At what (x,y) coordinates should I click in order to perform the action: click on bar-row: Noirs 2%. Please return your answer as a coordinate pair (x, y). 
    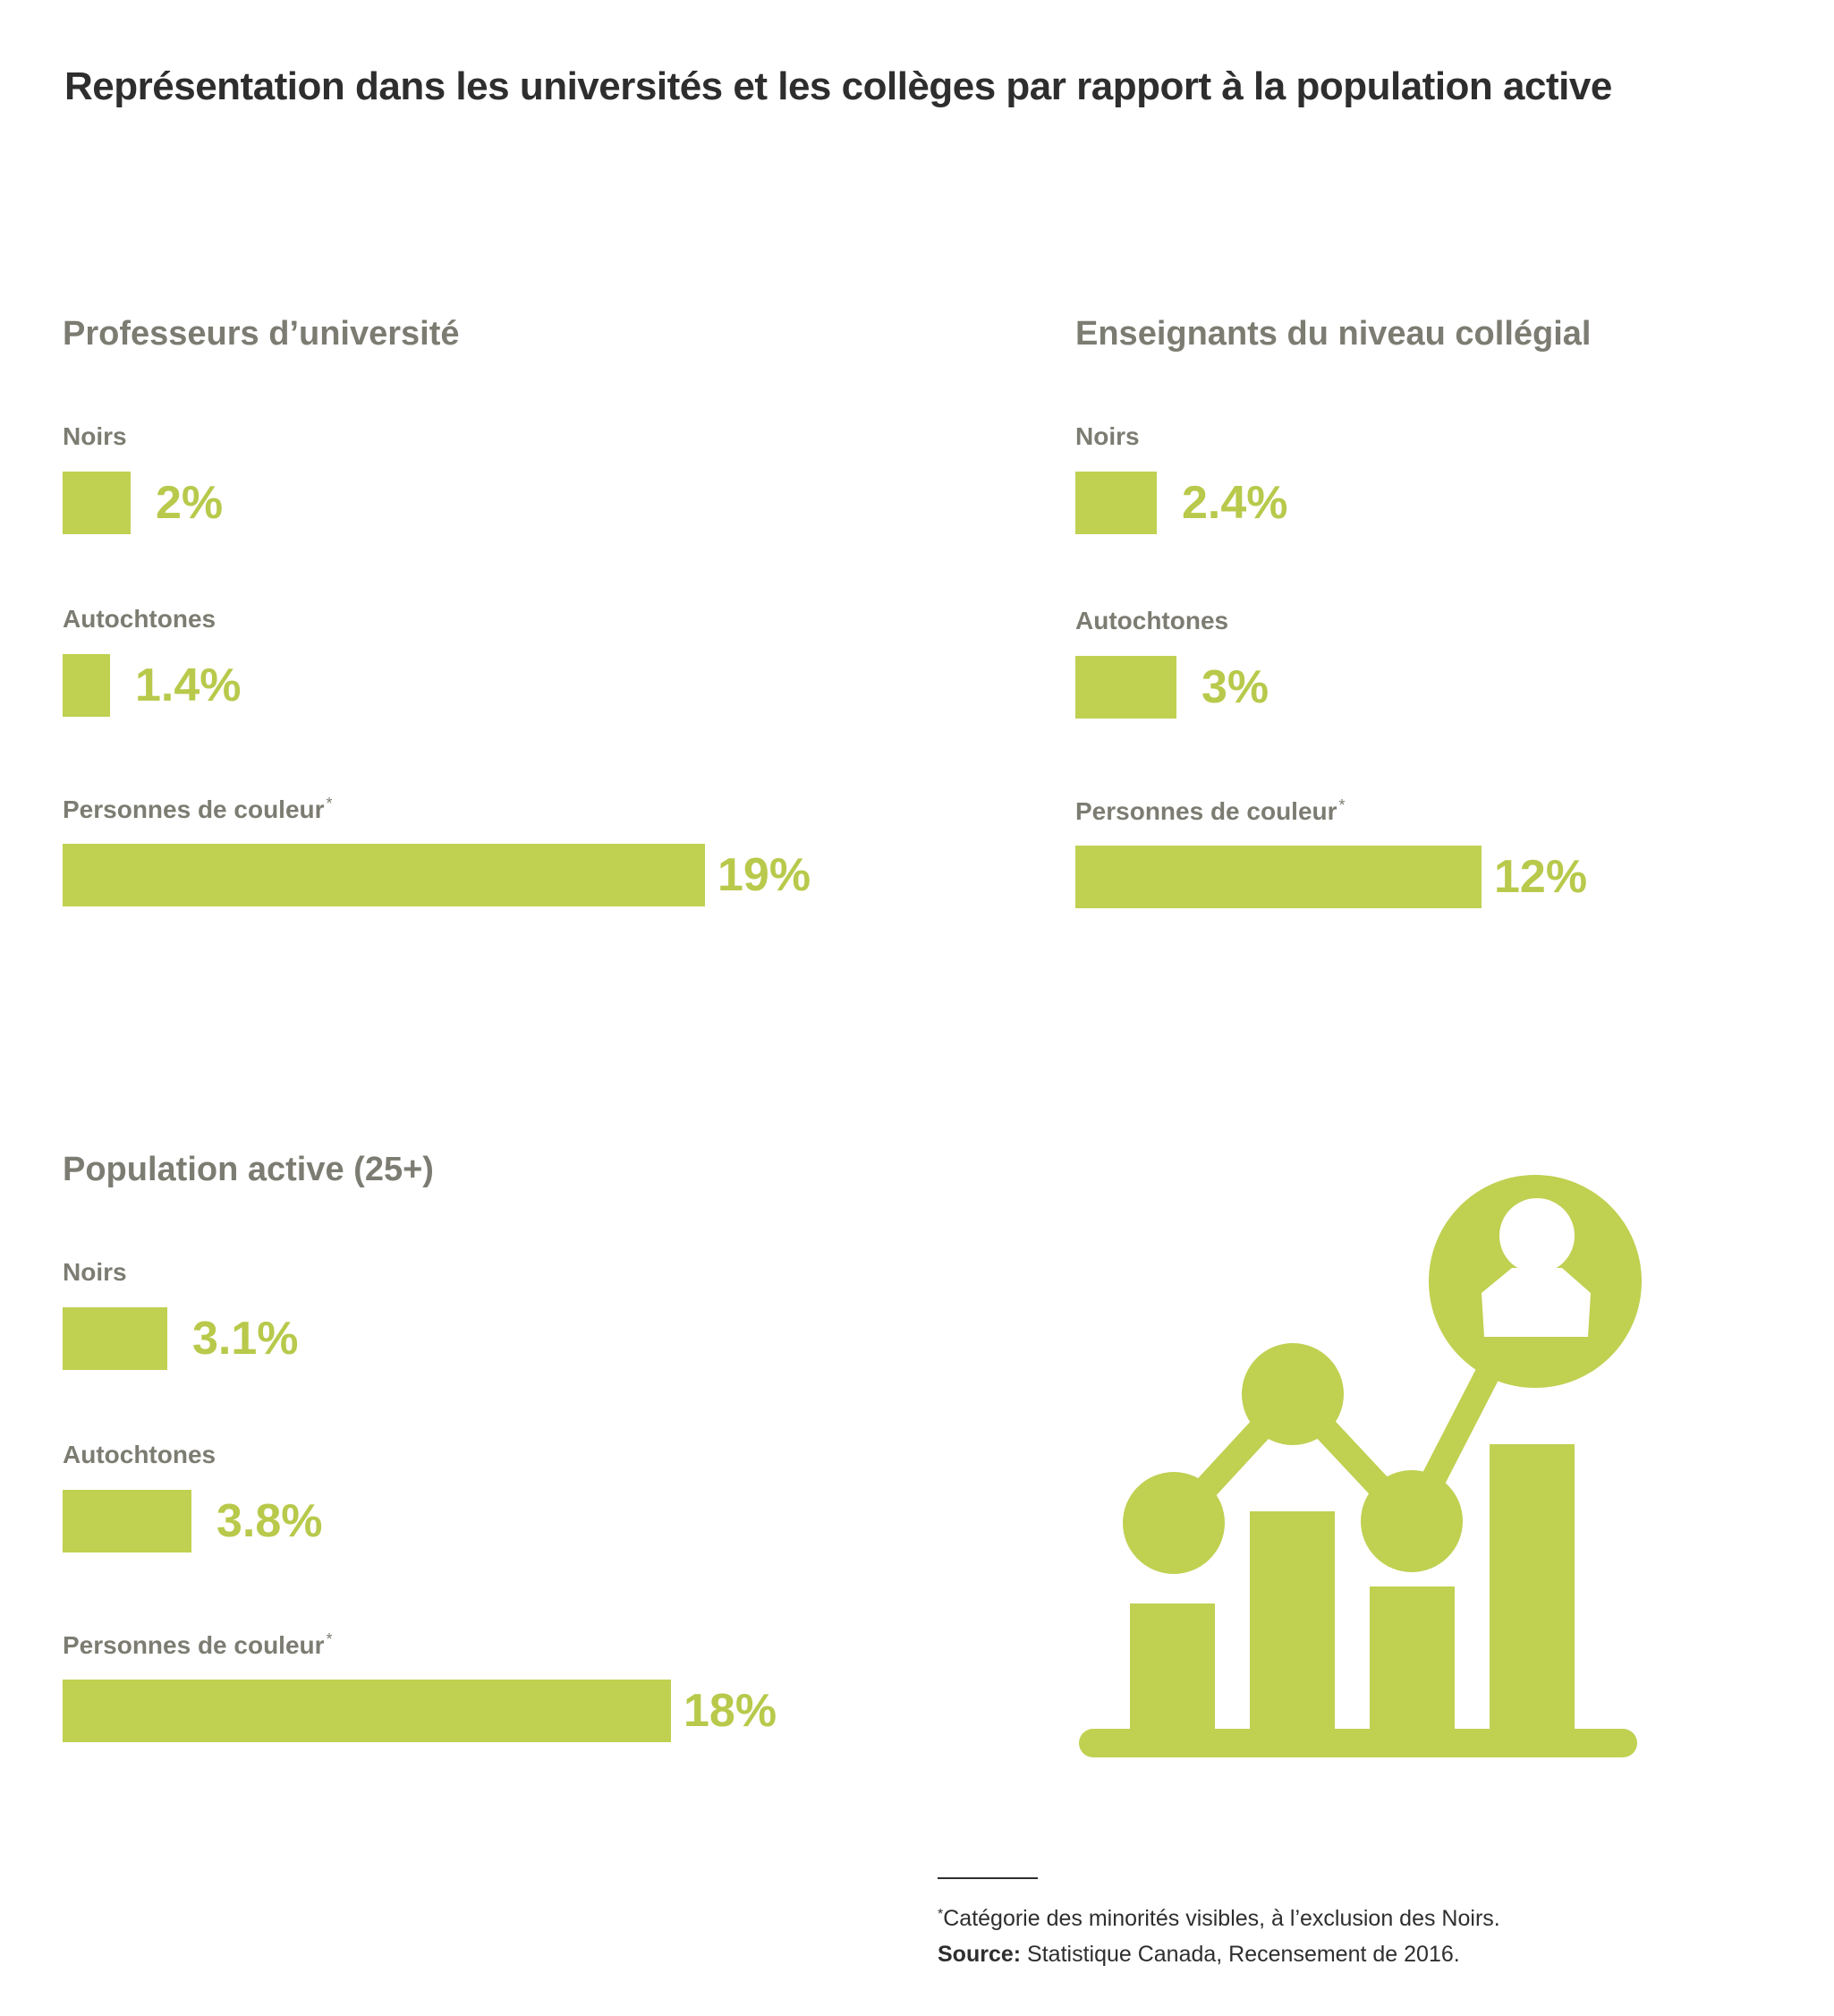
    Looking at the image, I should click on (492, 511).